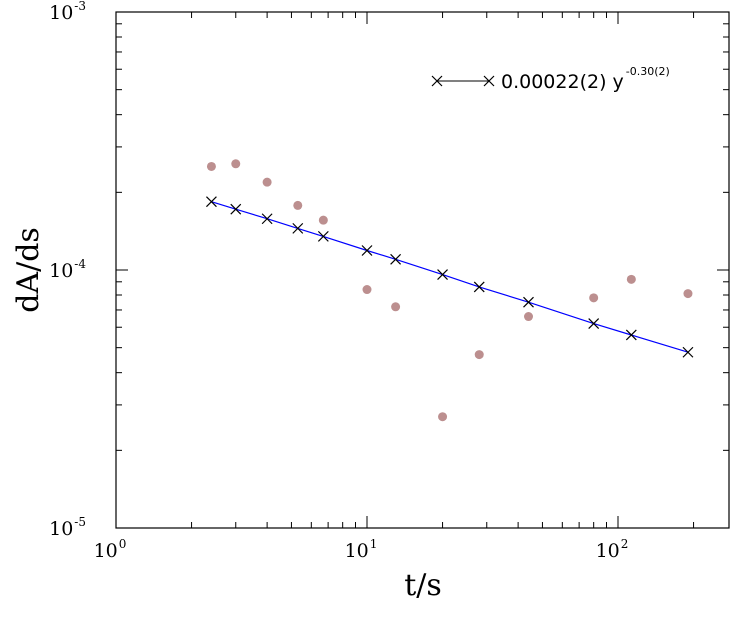 Image resolution: width=733 pixels, height=621 pixels. Describe the element at coordinates (562, 82) in the screenshot. I see `legend-label-base: 0.00022(2) y` at that location.